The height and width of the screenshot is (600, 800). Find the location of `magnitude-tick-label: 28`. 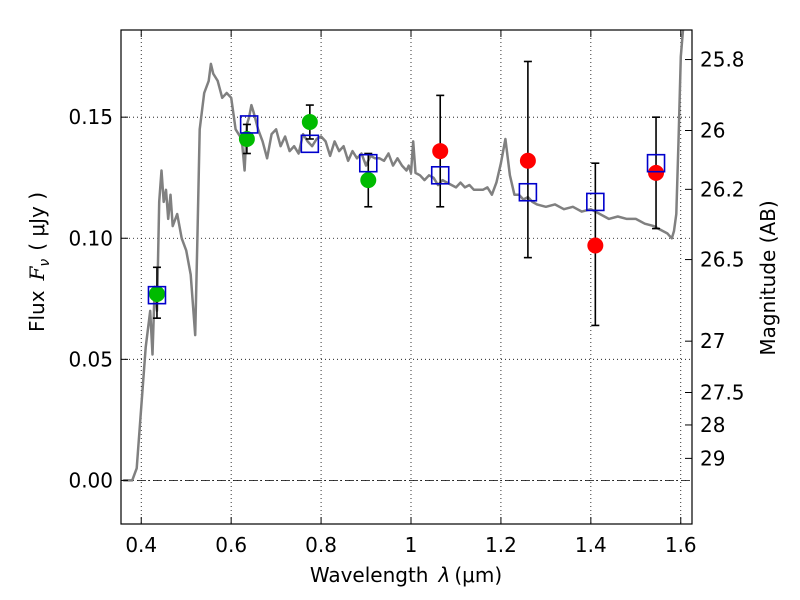

magnitude-tick-label: 28 is located at coordinates (712, 425).